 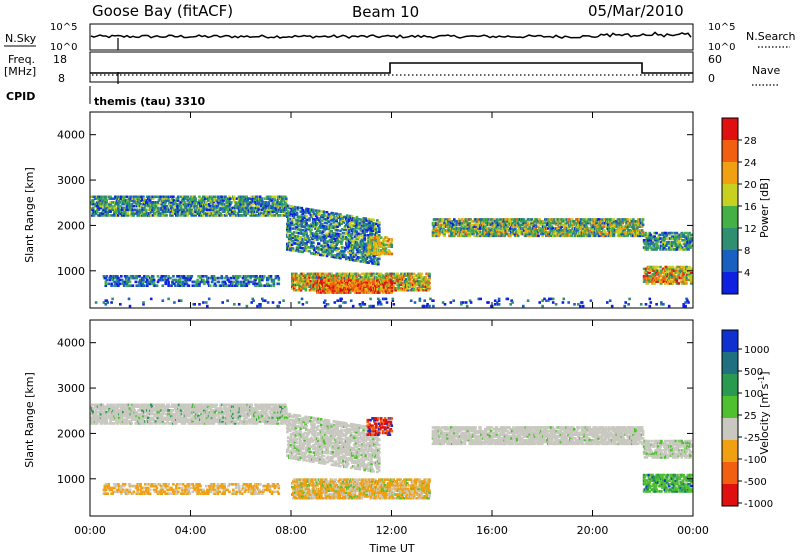 I want to click on nsky-panel-frame, so click(x=391, y=37).